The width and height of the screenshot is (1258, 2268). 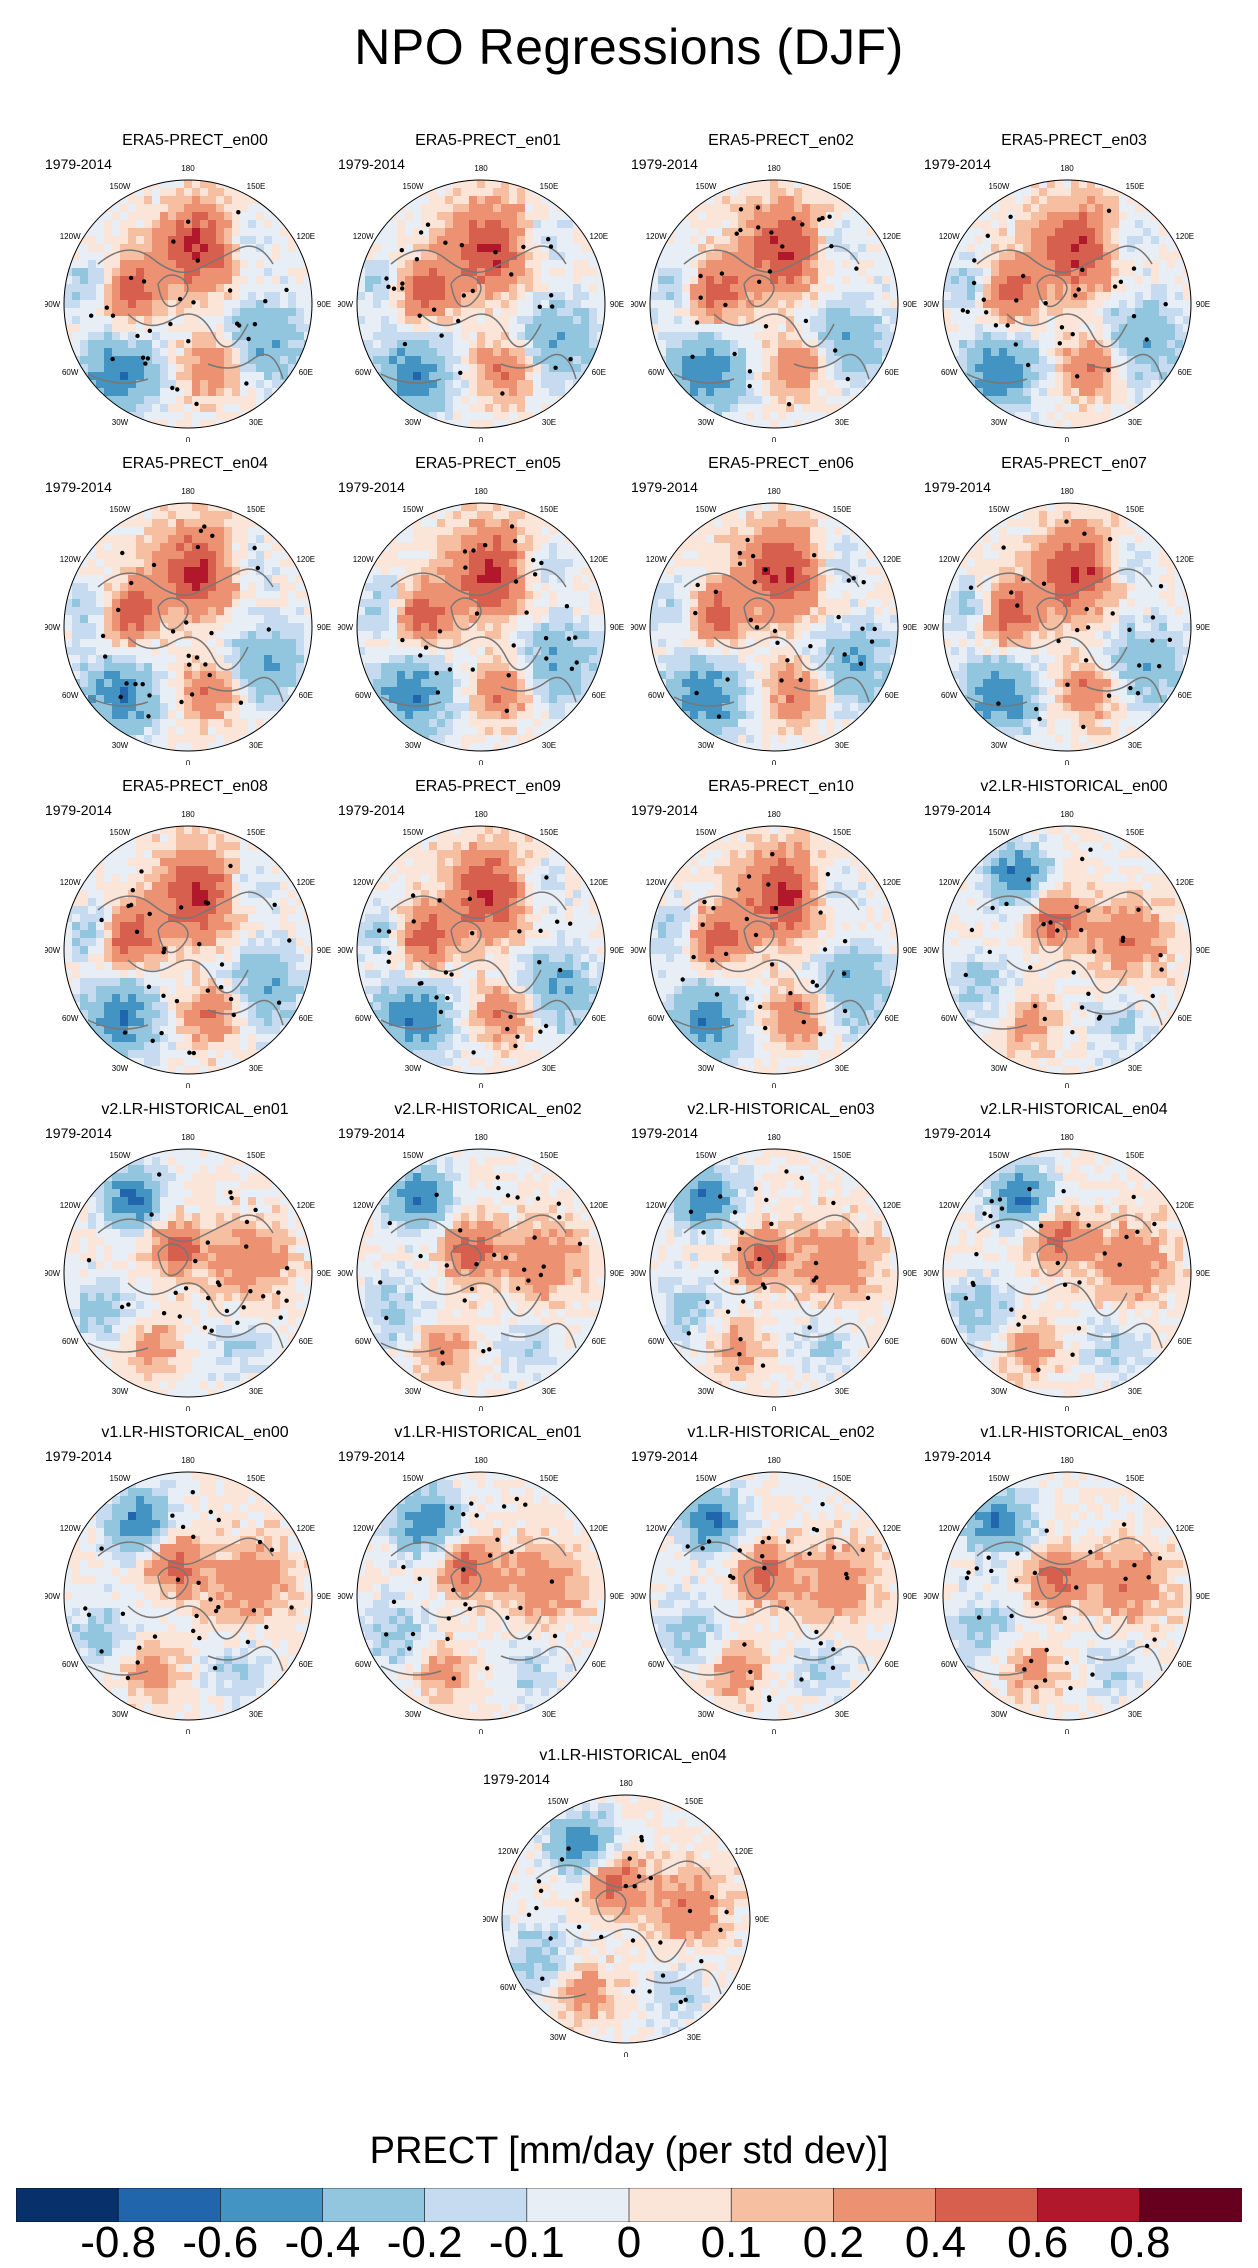 I want to click on longitude-label: 150E, so click(x=256, y=509).